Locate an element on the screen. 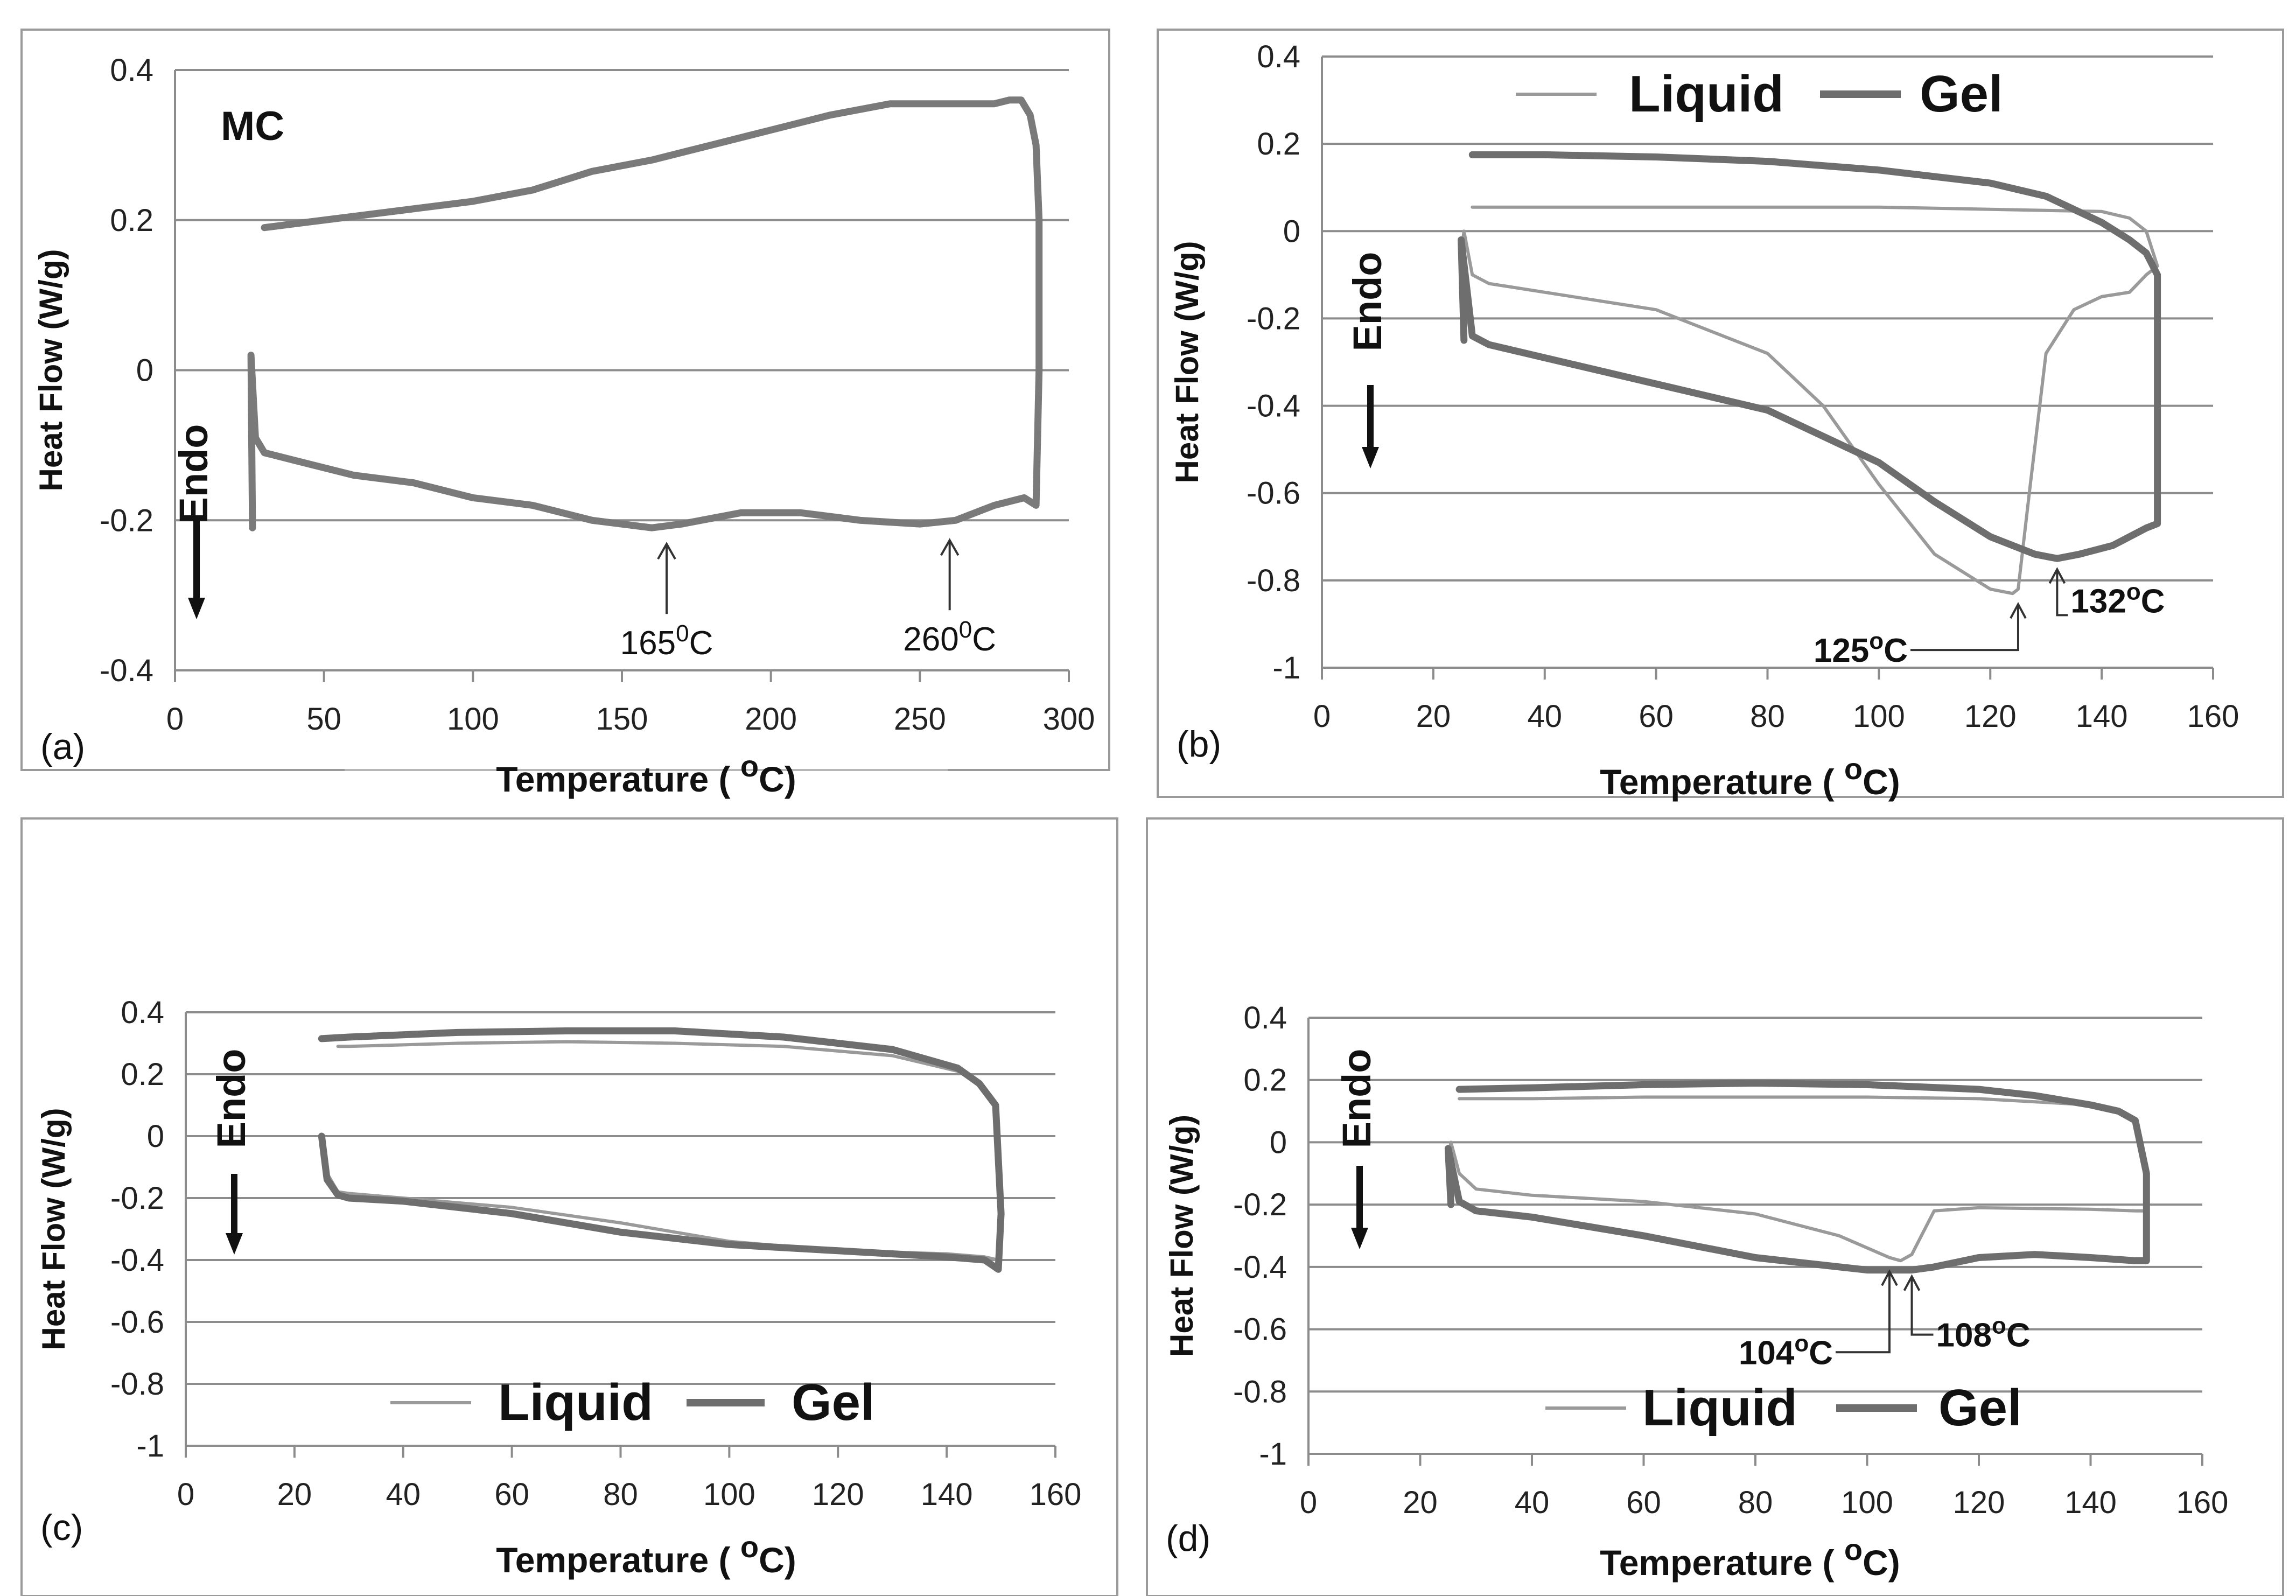 The height and width of the screenshot is (1596, 2296). annotation: 125oC is located at coordinates (1920, 635).